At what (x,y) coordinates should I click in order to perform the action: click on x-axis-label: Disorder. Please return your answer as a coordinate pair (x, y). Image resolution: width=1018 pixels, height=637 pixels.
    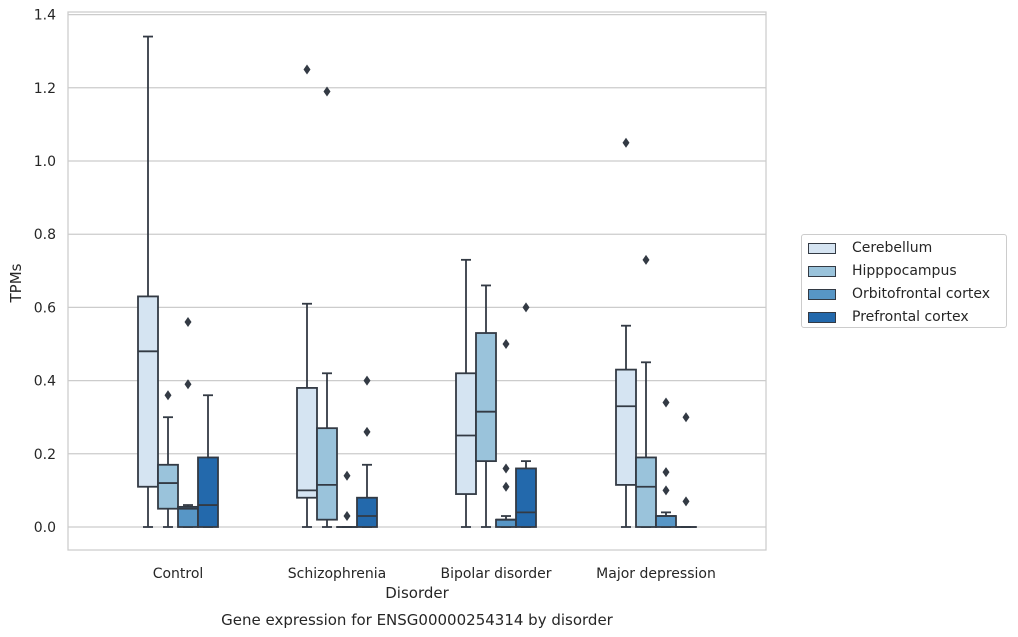
    Looking at the image, I should click on (417, 593).